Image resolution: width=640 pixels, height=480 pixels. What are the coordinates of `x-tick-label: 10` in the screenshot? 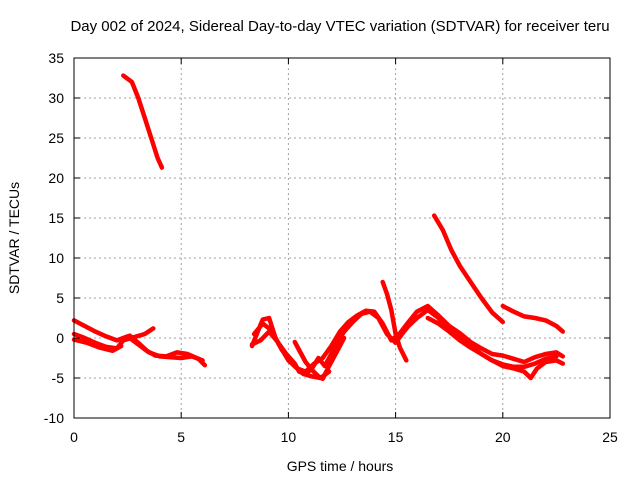 It's located at (289, 437).